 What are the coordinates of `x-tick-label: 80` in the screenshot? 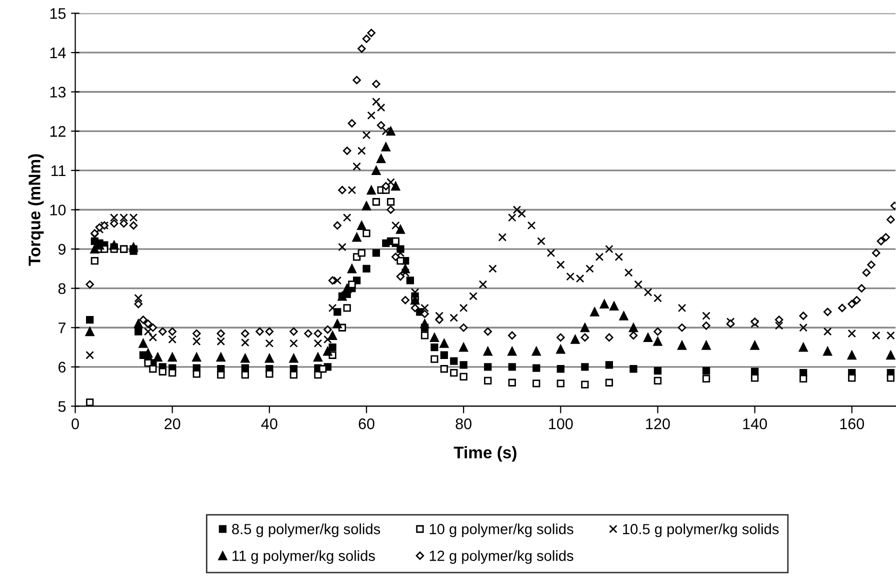 It's located at (464, 424).